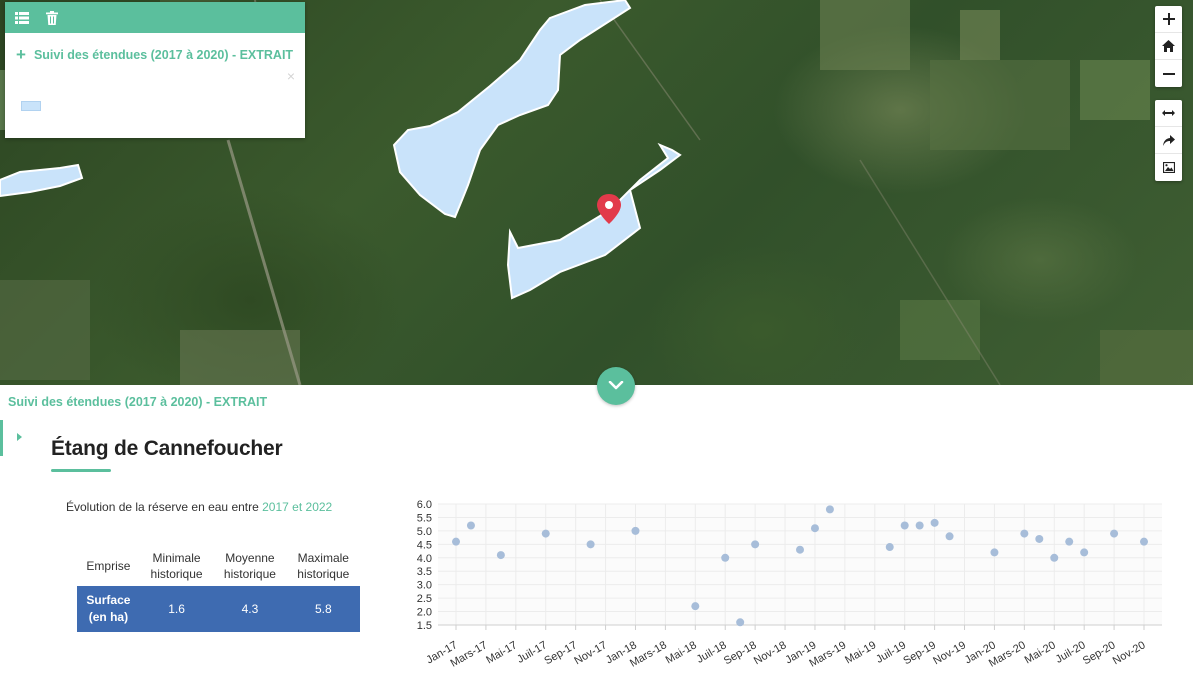  Describe the element at coordinates (860, 652) in the screenshot. I see `x-tick-label: Mai-19` at that location.